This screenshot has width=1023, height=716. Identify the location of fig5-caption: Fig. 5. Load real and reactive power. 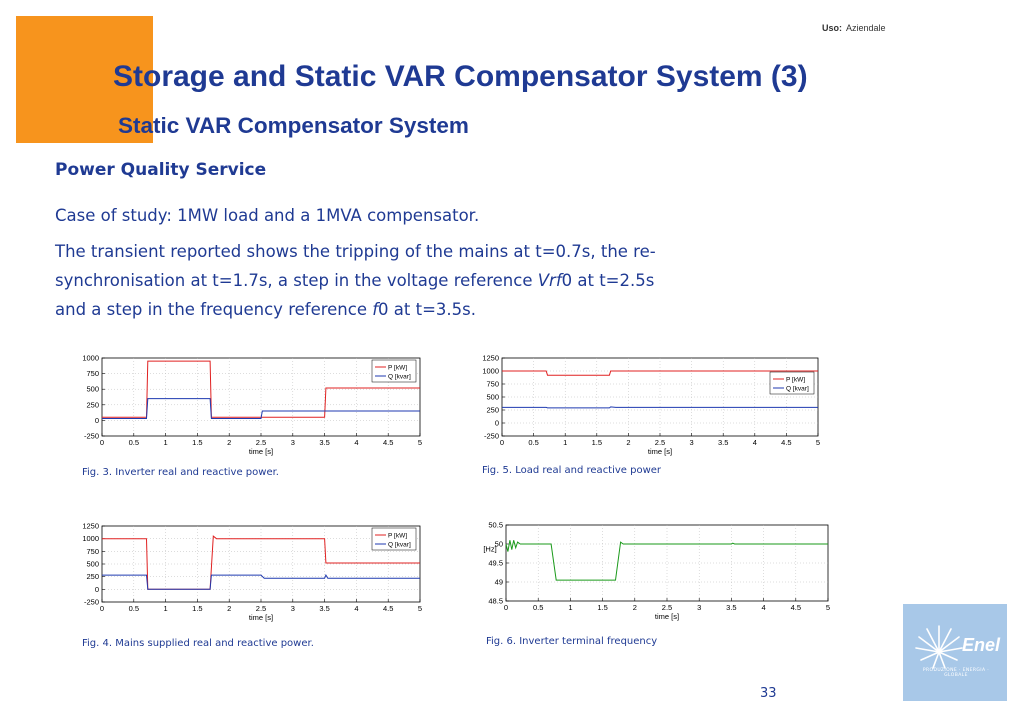
(572, 470).